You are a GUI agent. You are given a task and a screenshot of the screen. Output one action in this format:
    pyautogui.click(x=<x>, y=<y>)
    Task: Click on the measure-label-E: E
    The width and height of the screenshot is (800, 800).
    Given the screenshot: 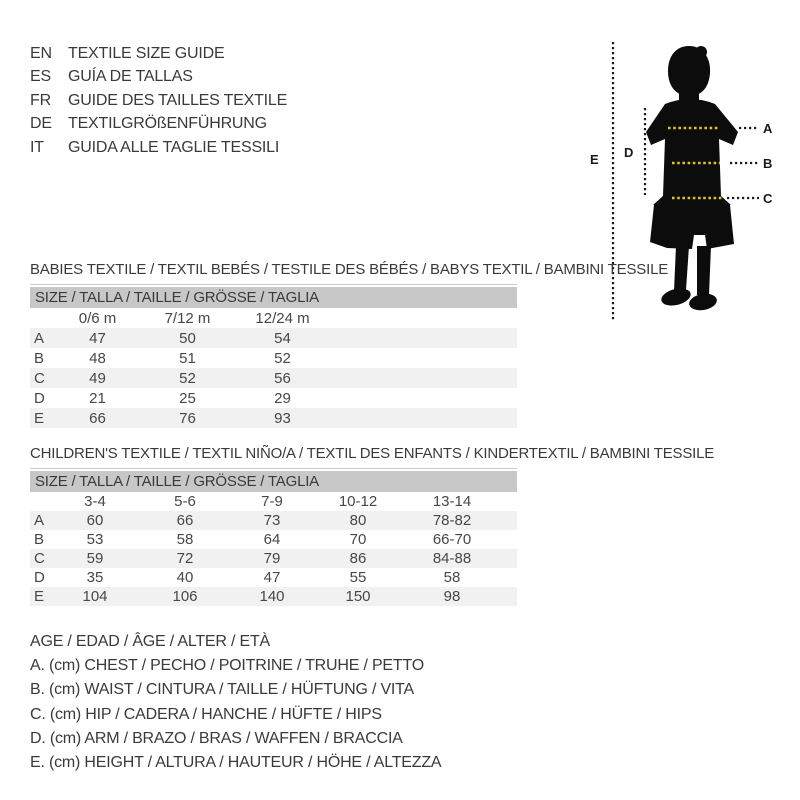 What is the action you would take?
    pyautogui.click(x=594, y=159)
    